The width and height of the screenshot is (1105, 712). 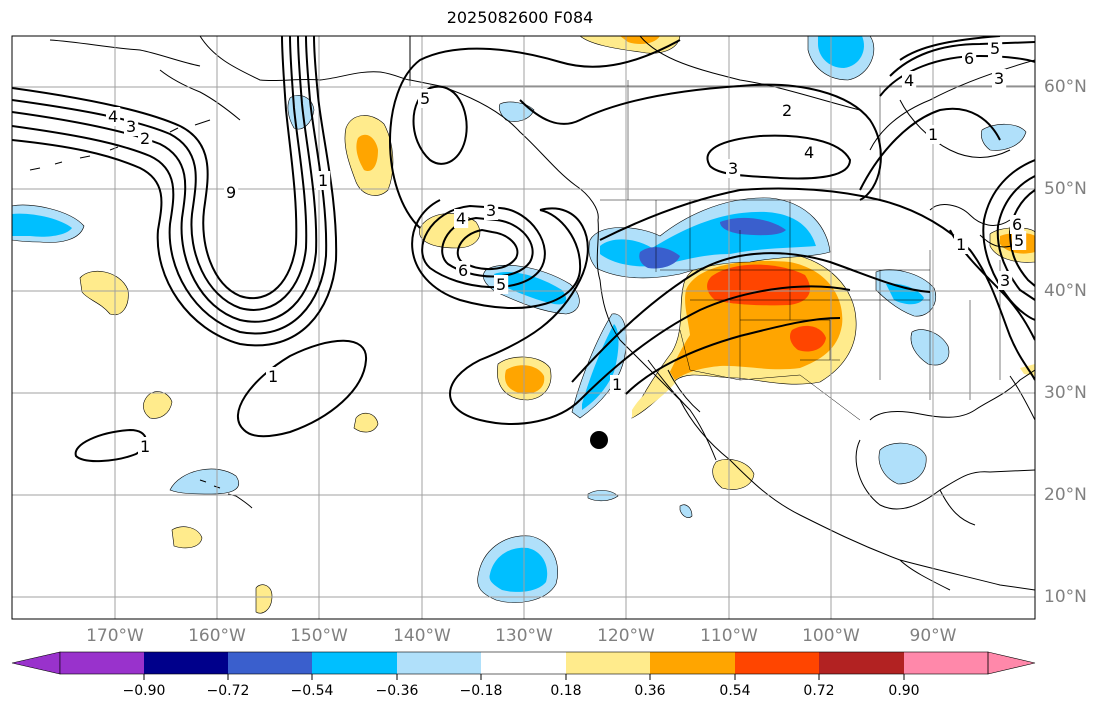 I want to click on colorbar-tick: 0.72, so click(x=819, y=691).